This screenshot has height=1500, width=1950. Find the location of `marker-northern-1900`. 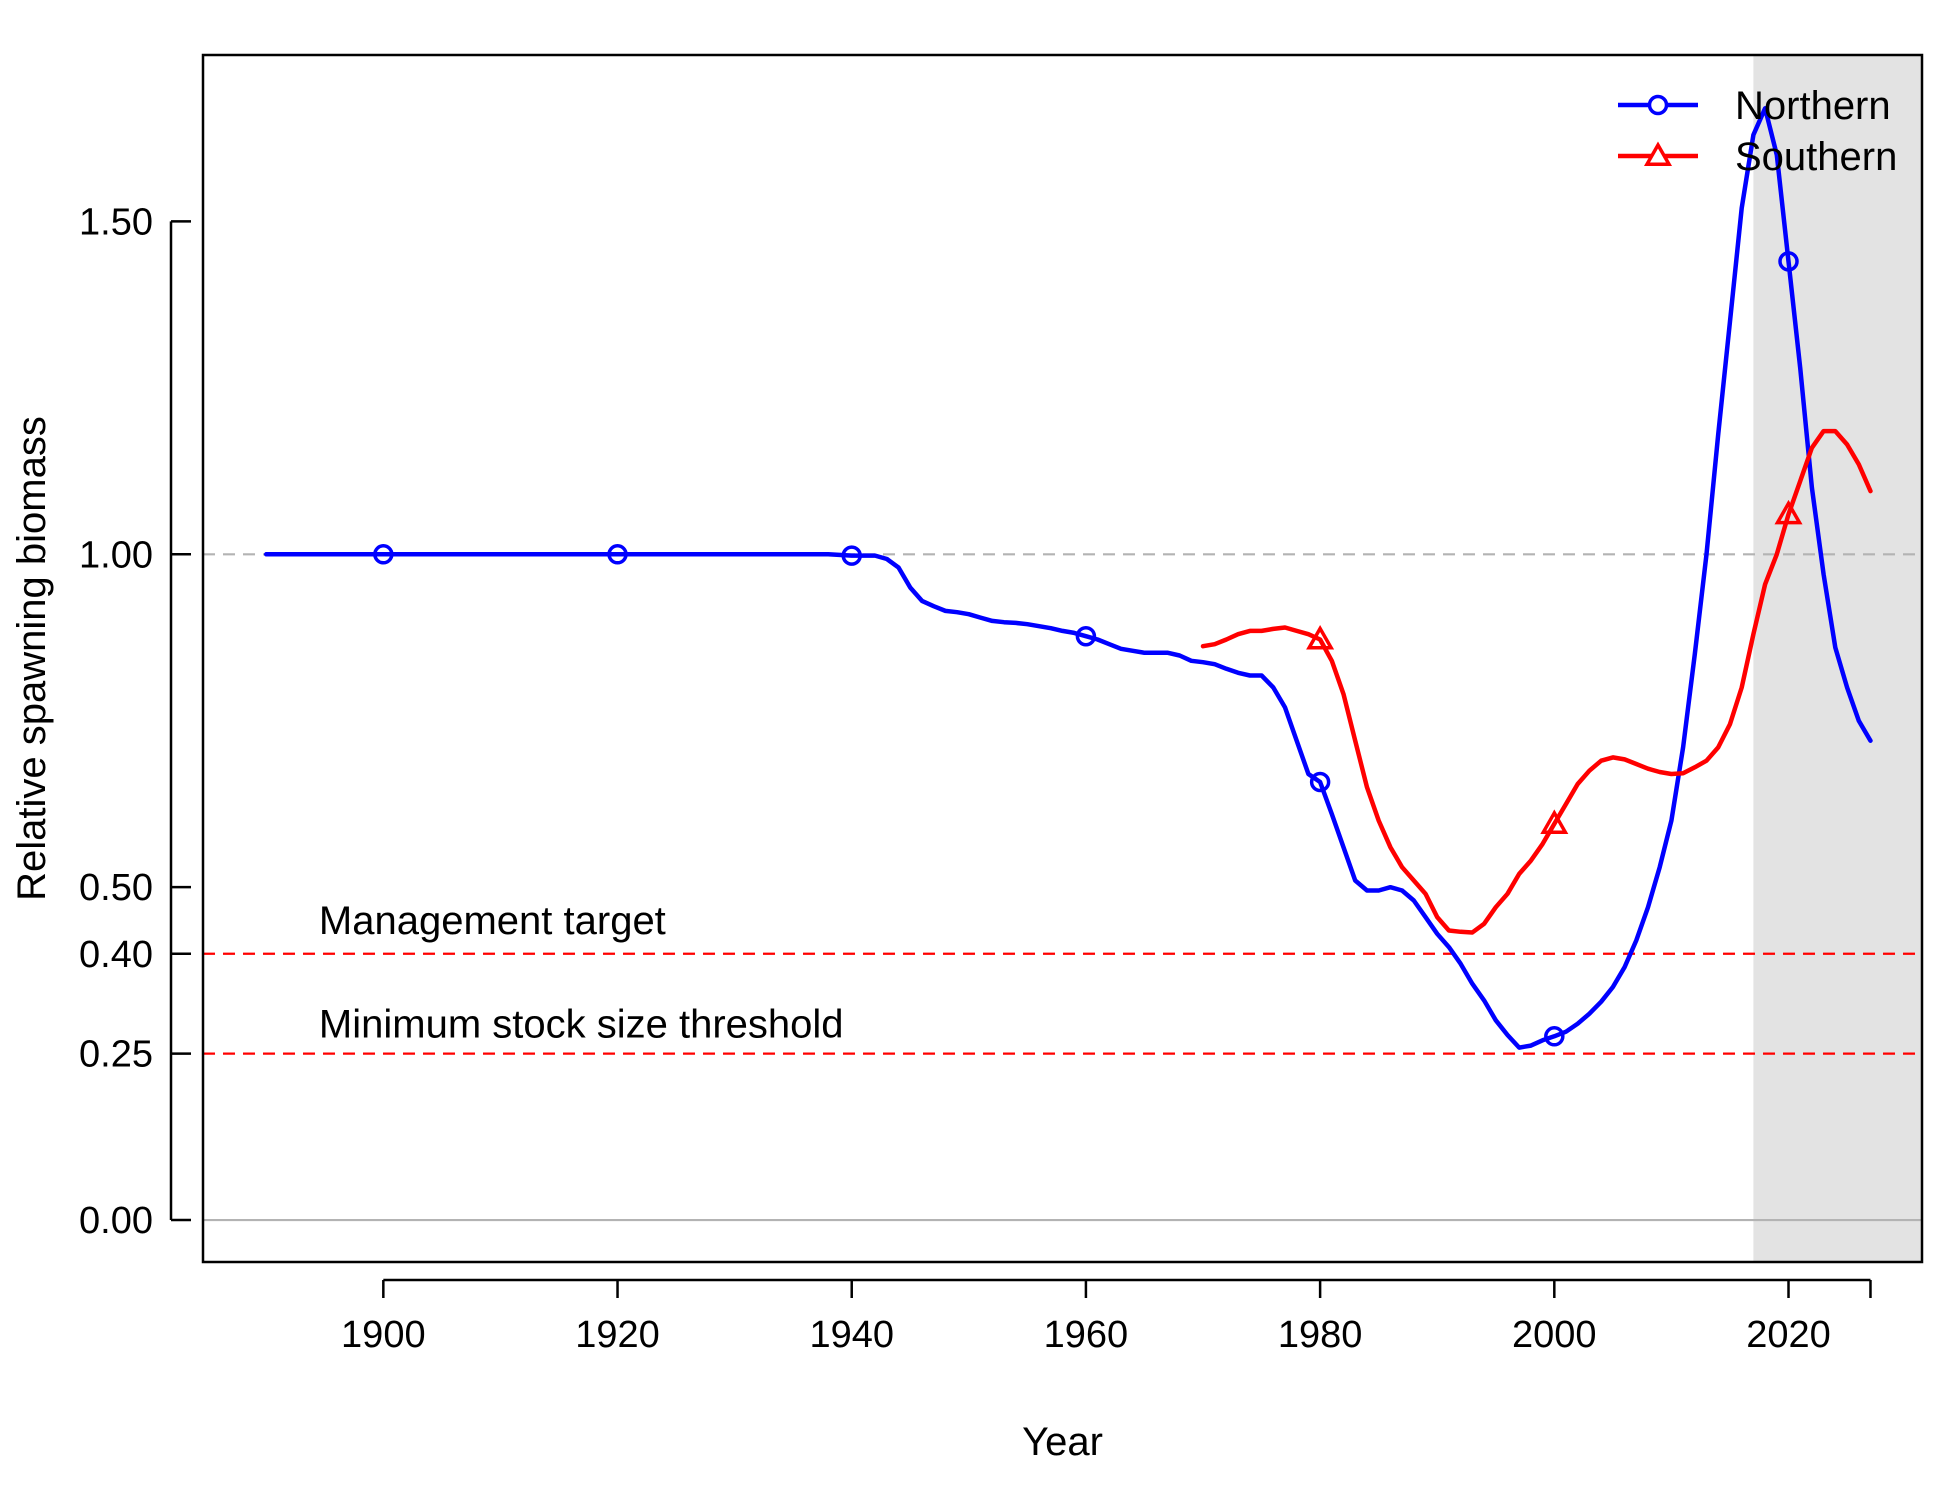

marker-northern-1900 is located at coordinates (383, 554).